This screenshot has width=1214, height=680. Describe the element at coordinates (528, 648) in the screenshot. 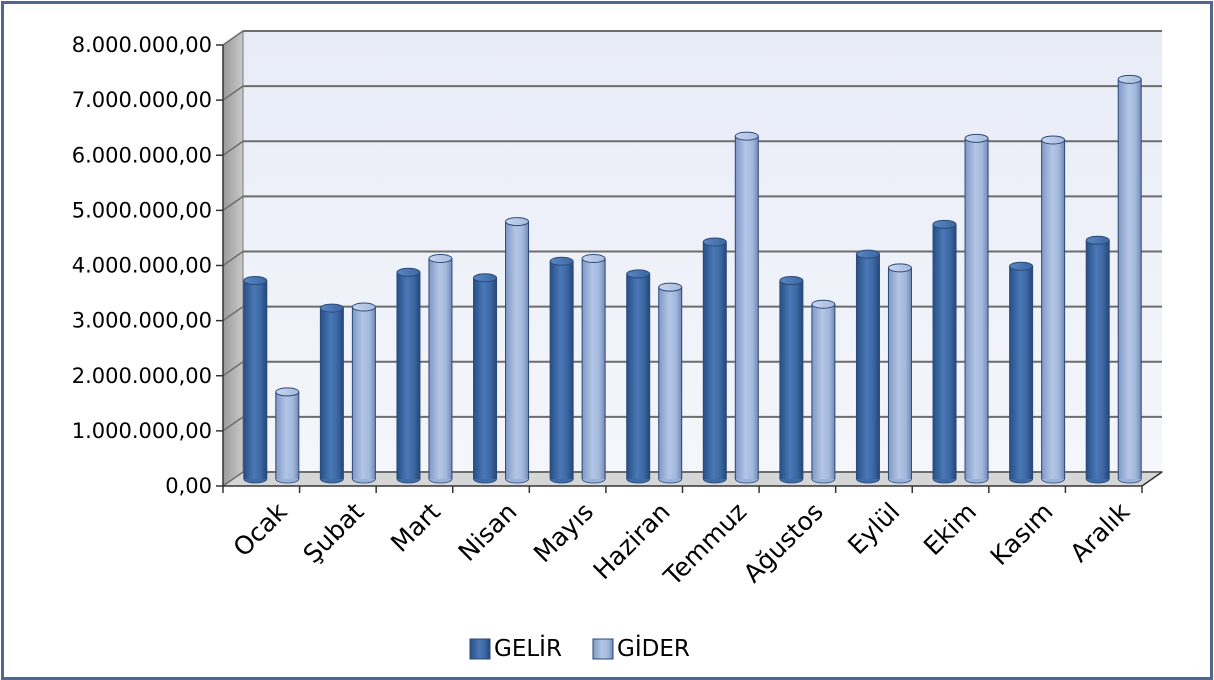

I see `legend-label: GELİR` at that location.